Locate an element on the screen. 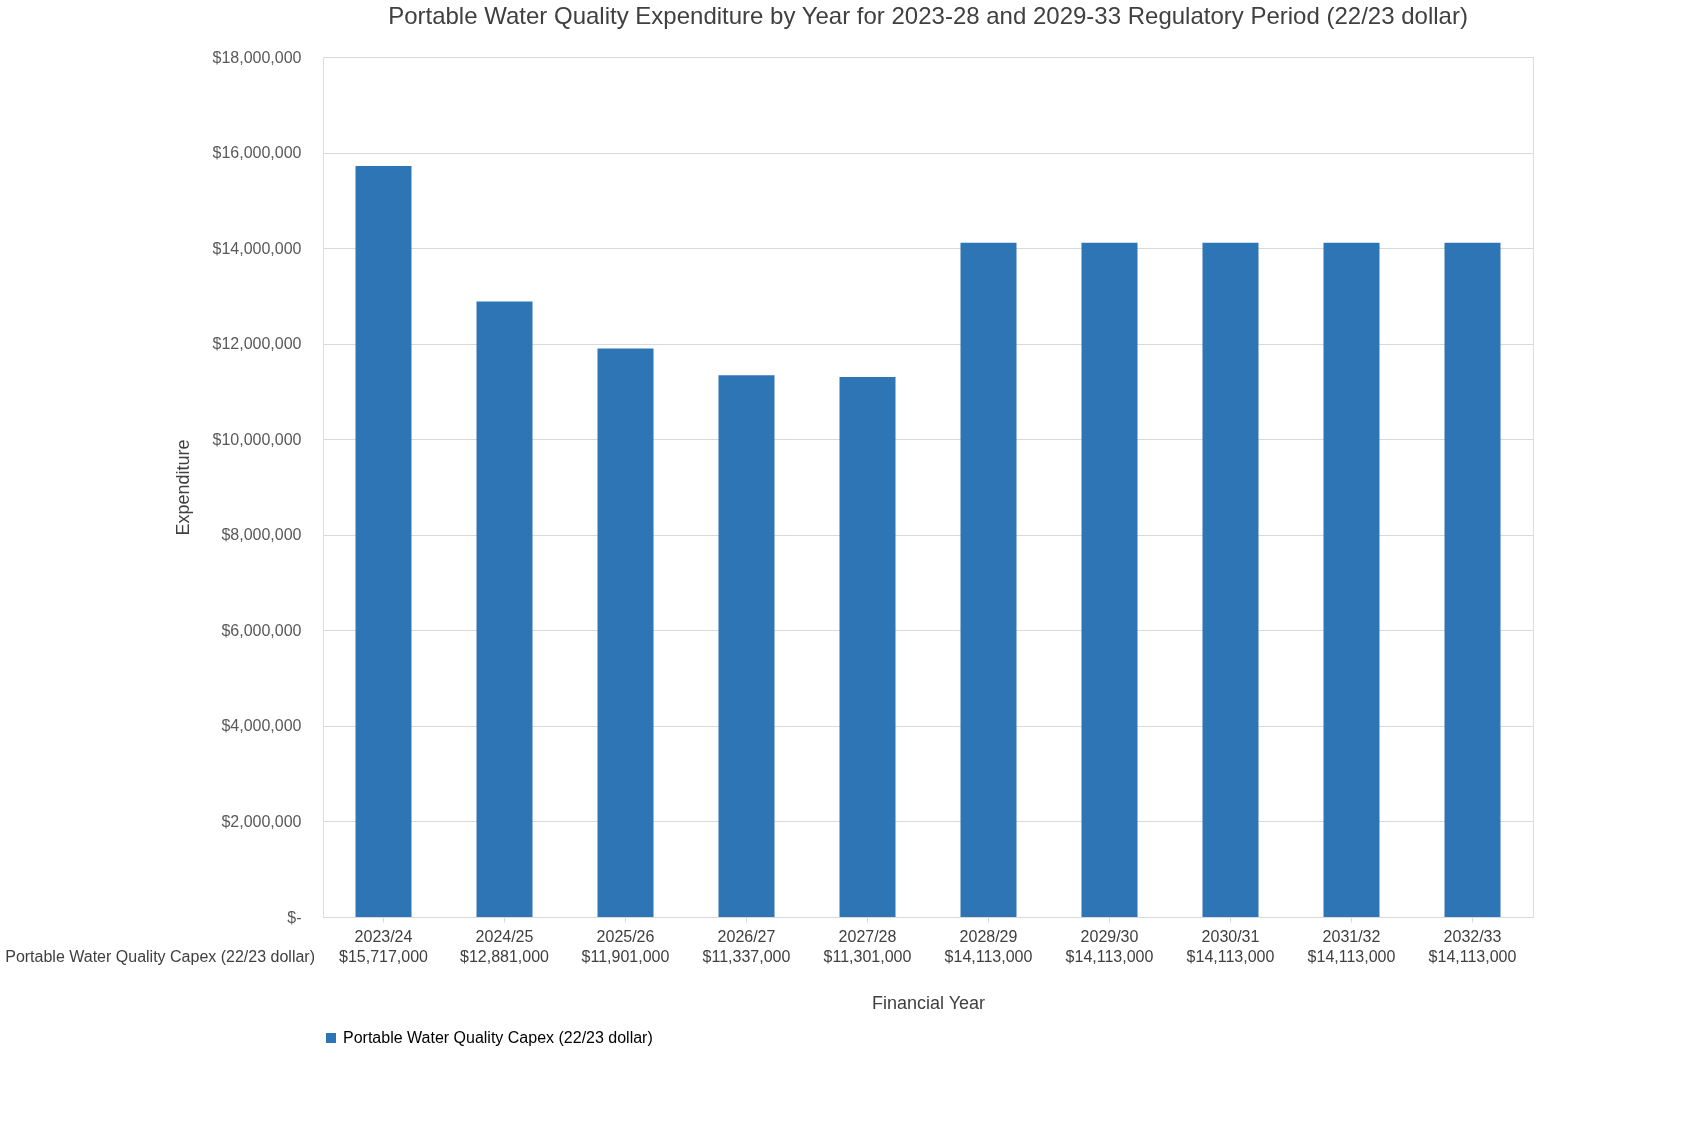 This screenshot has height=1145, width=1692. x-tick-label: 2027/28 is located at coordinates (867, 936).